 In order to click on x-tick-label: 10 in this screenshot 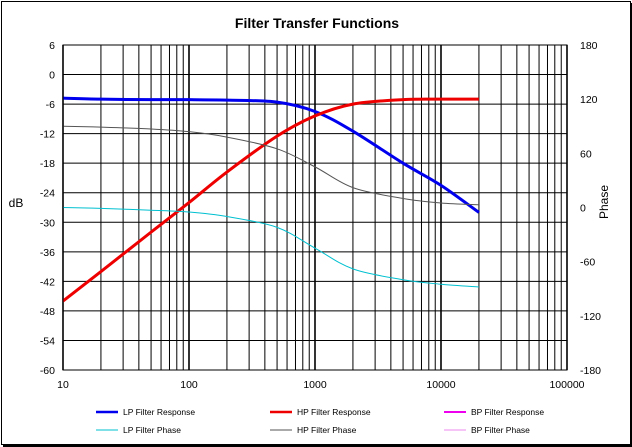, I will do `click(63, 385)`.